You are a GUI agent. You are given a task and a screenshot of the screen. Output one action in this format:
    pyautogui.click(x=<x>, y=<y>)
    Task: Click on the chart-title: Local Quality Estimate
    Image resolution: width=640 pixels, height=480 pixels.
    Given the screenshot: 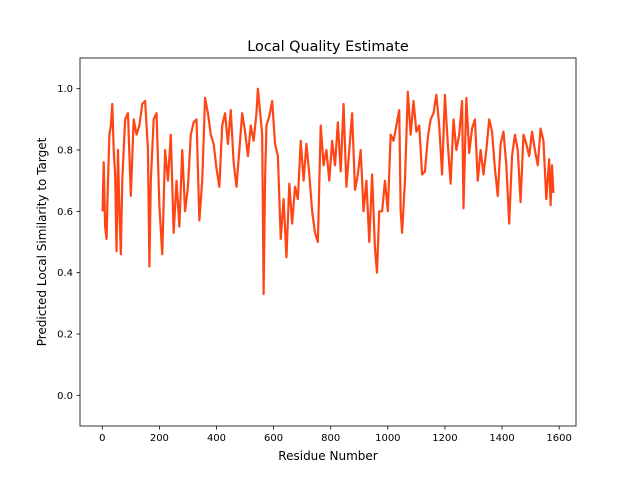 What is the action you would take?
    pyautogui.click(x=328, y=47)
    